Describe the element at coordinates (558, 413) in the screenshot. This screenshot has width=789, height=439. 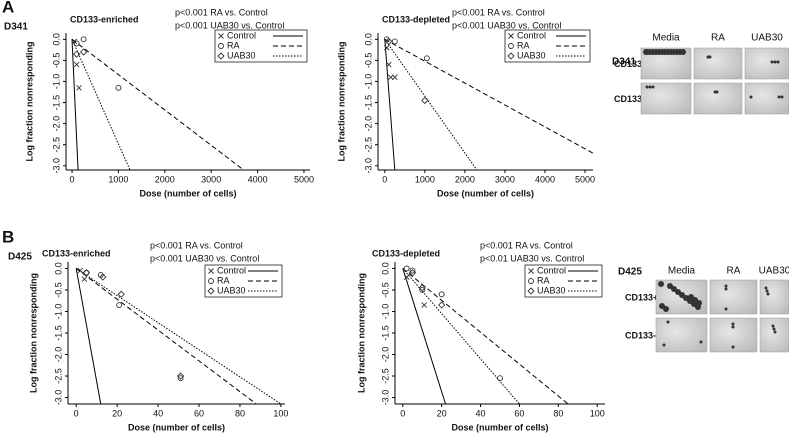
I see `x-tick-label: 80` at that location.